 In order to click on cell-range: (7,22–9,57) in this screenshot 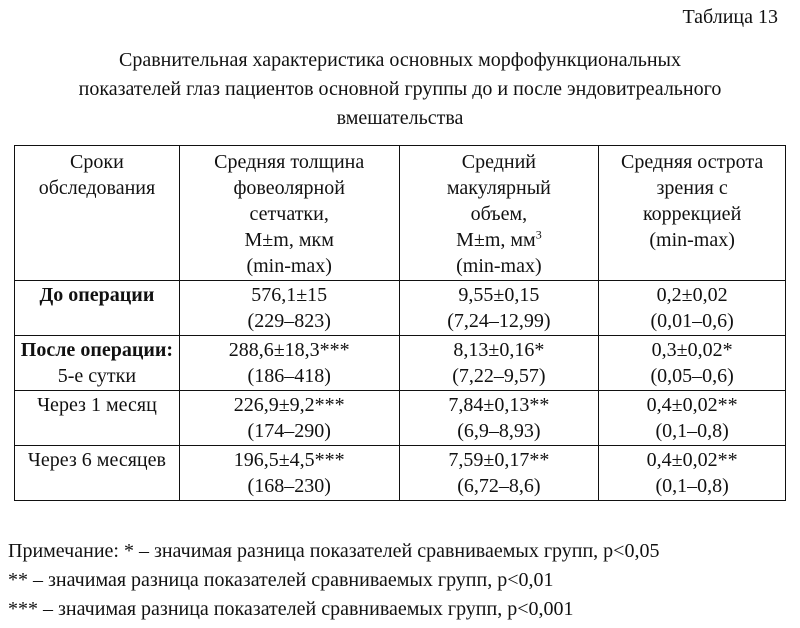, I will do `click(499, 376)`.